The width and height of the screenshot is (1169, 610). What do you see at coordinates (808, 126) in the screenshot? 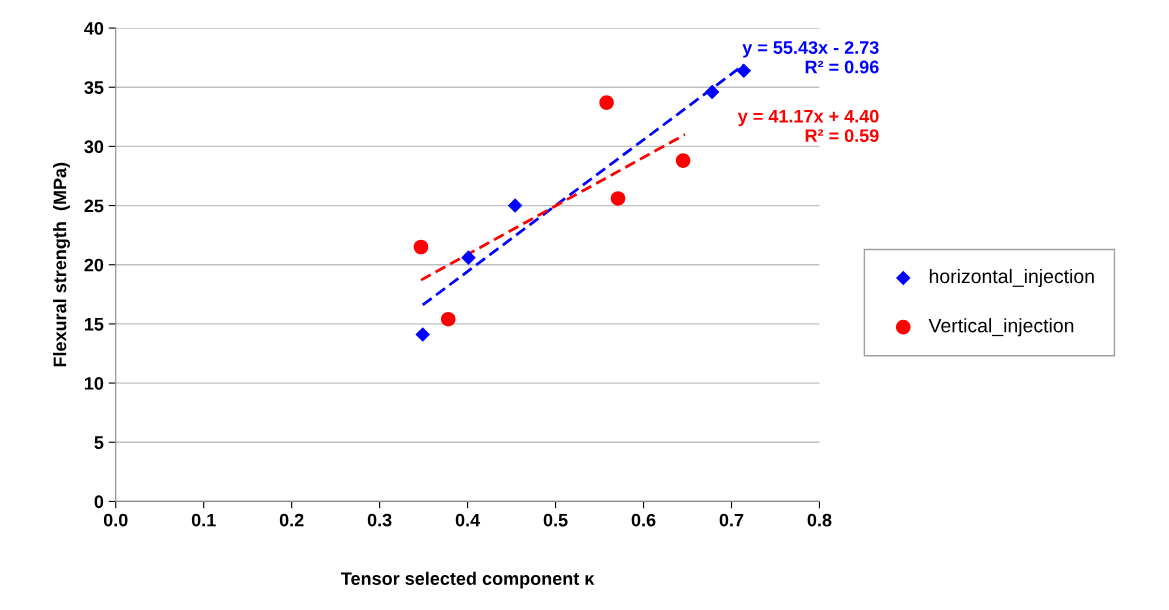
I see `annotation: y = 41.17x + 4.40 R² = 0.59` at bounding box center [808, 126].